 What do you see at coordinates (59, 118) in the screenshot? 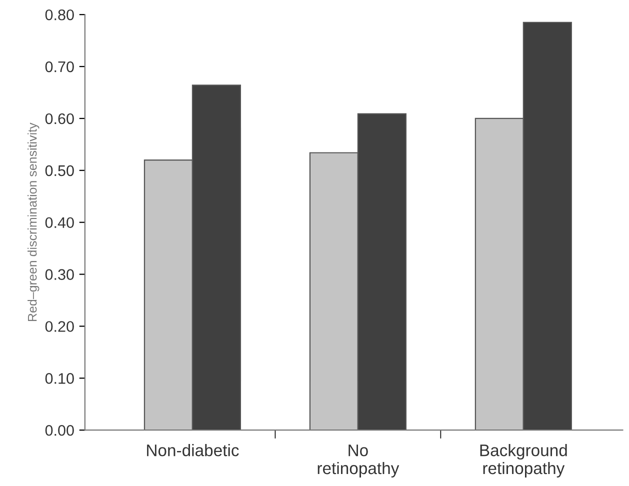
I see `y-tick-label: 0.60` at bounding box center [59, 118].